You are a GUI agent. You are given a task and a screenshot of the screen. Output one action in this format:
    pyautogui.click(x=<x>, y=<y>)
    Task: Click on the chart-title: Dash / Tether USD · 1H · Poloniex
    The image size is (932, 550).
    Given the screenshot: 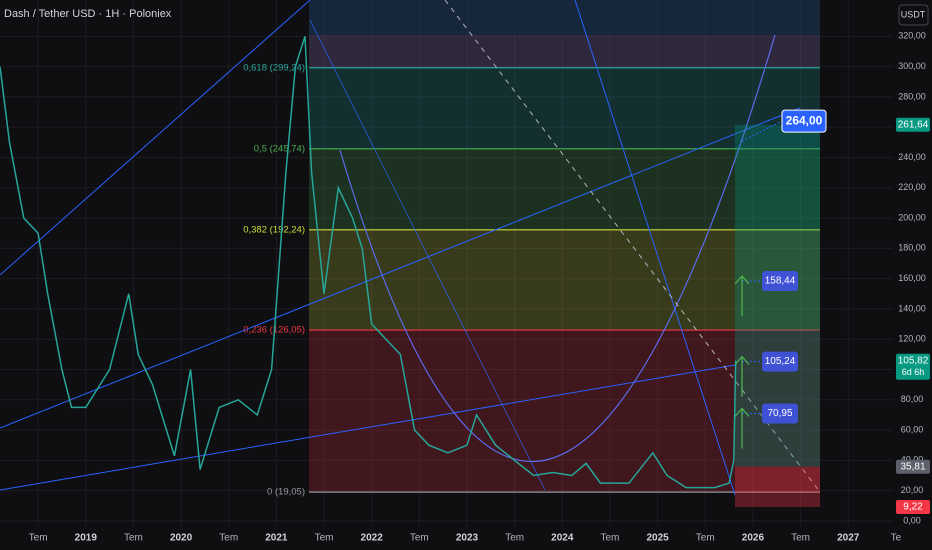 What is the action you would take?
    pyautogui.click(x=88, y=14)
    